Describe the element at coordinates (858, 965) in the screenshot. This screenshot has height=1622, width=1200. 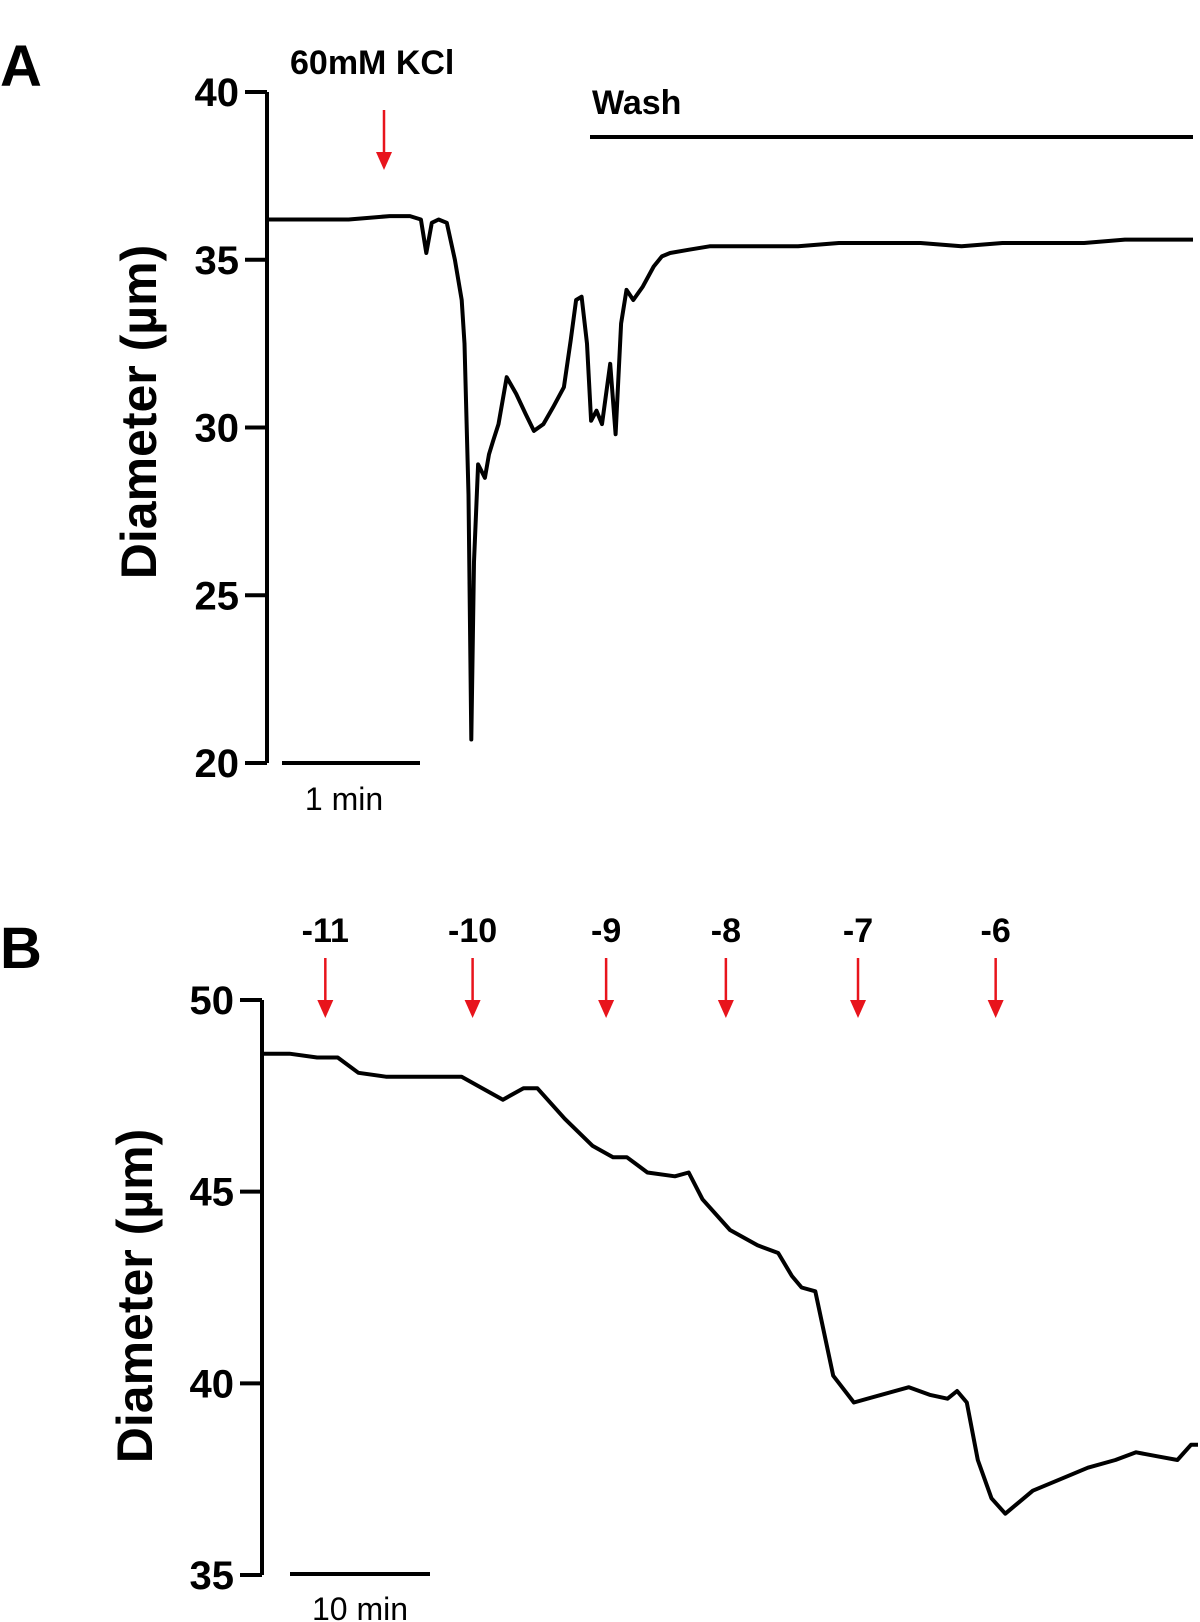
I see `concentration-arrow: -7` at that location.